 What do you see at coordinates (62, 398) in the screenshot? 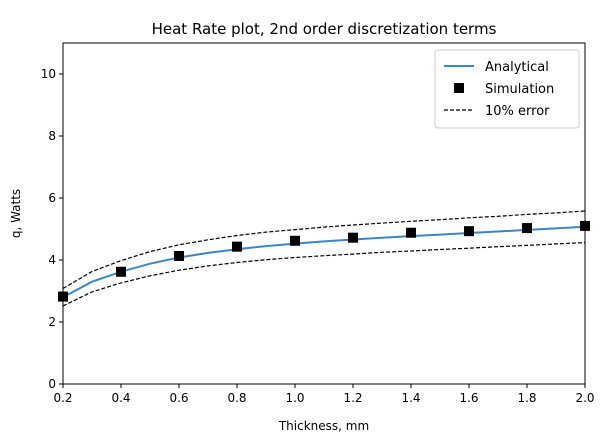
I see `x-tick-label: 0.2` at bounding box center [62, 398].